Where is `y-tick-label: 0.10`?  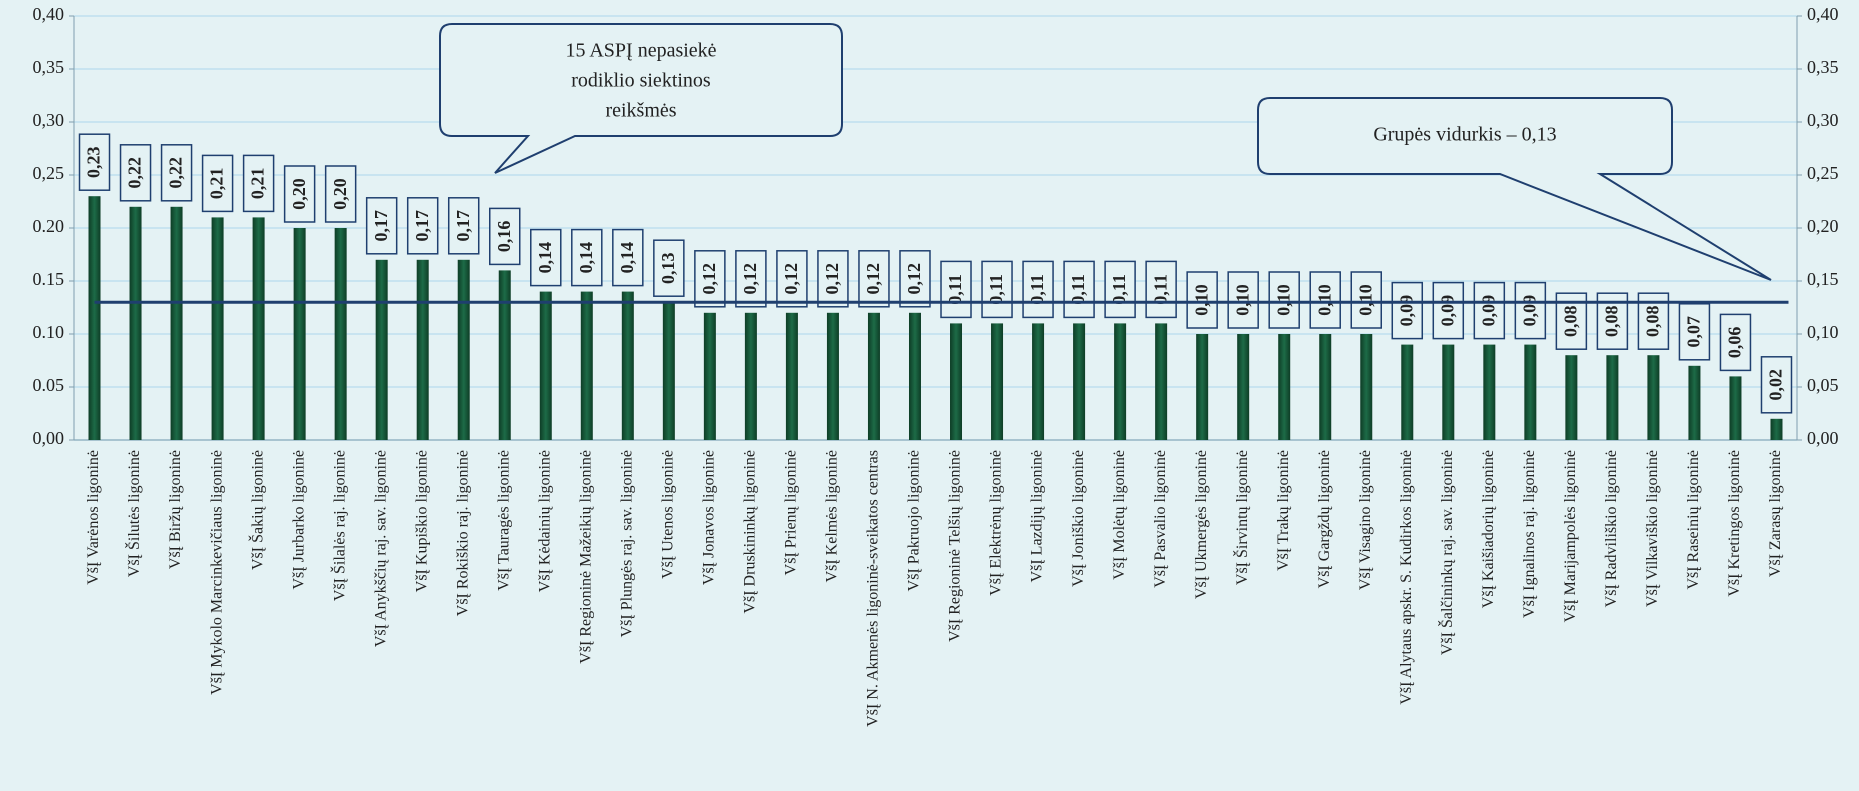
y-tick-label: 0.10 is located at coordinates (49, 332).